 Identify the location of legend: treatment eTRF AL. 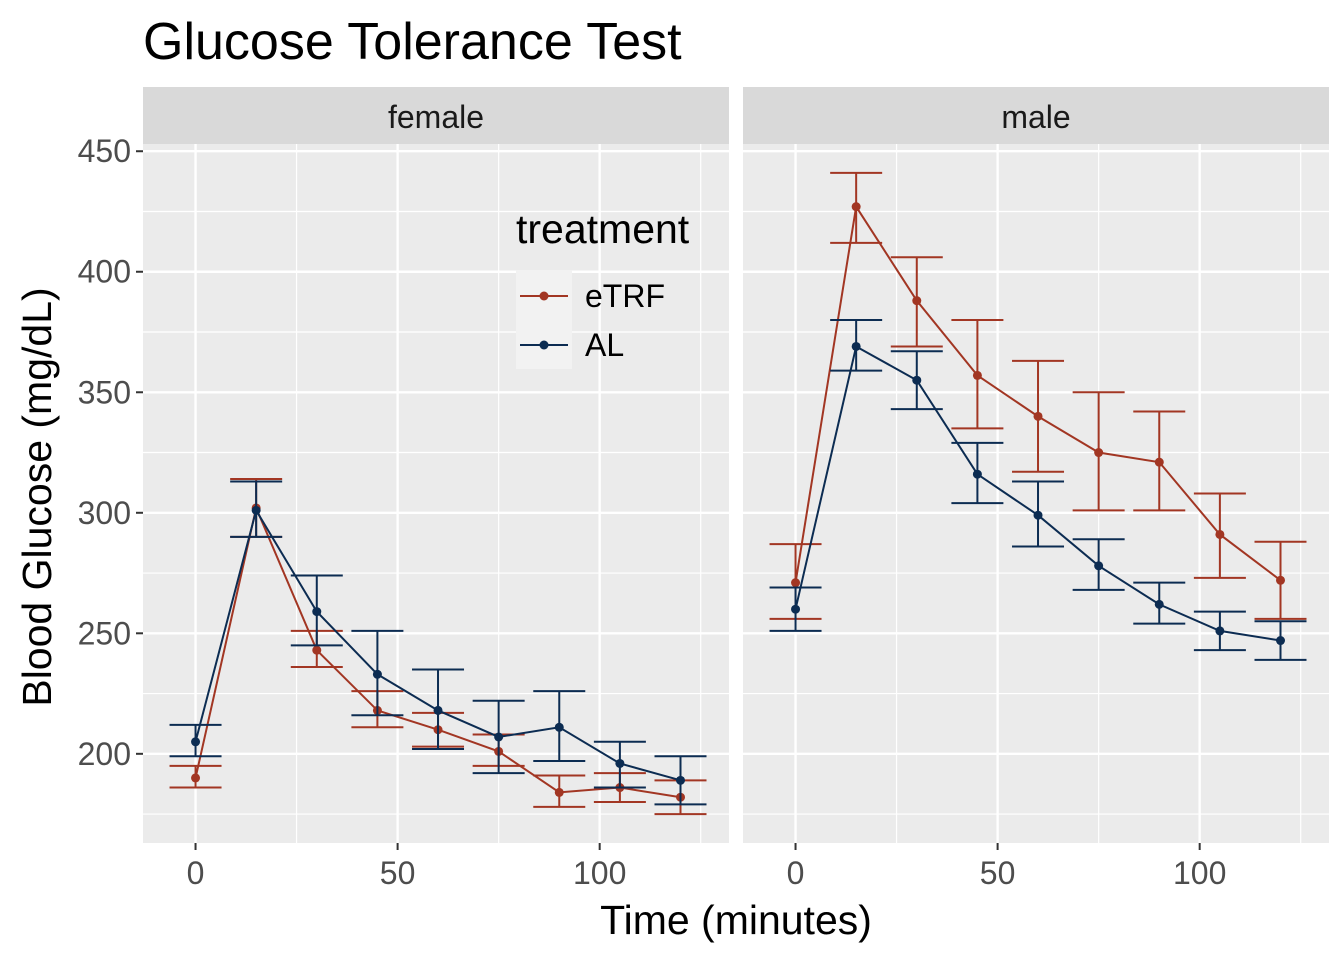
(603, 287).